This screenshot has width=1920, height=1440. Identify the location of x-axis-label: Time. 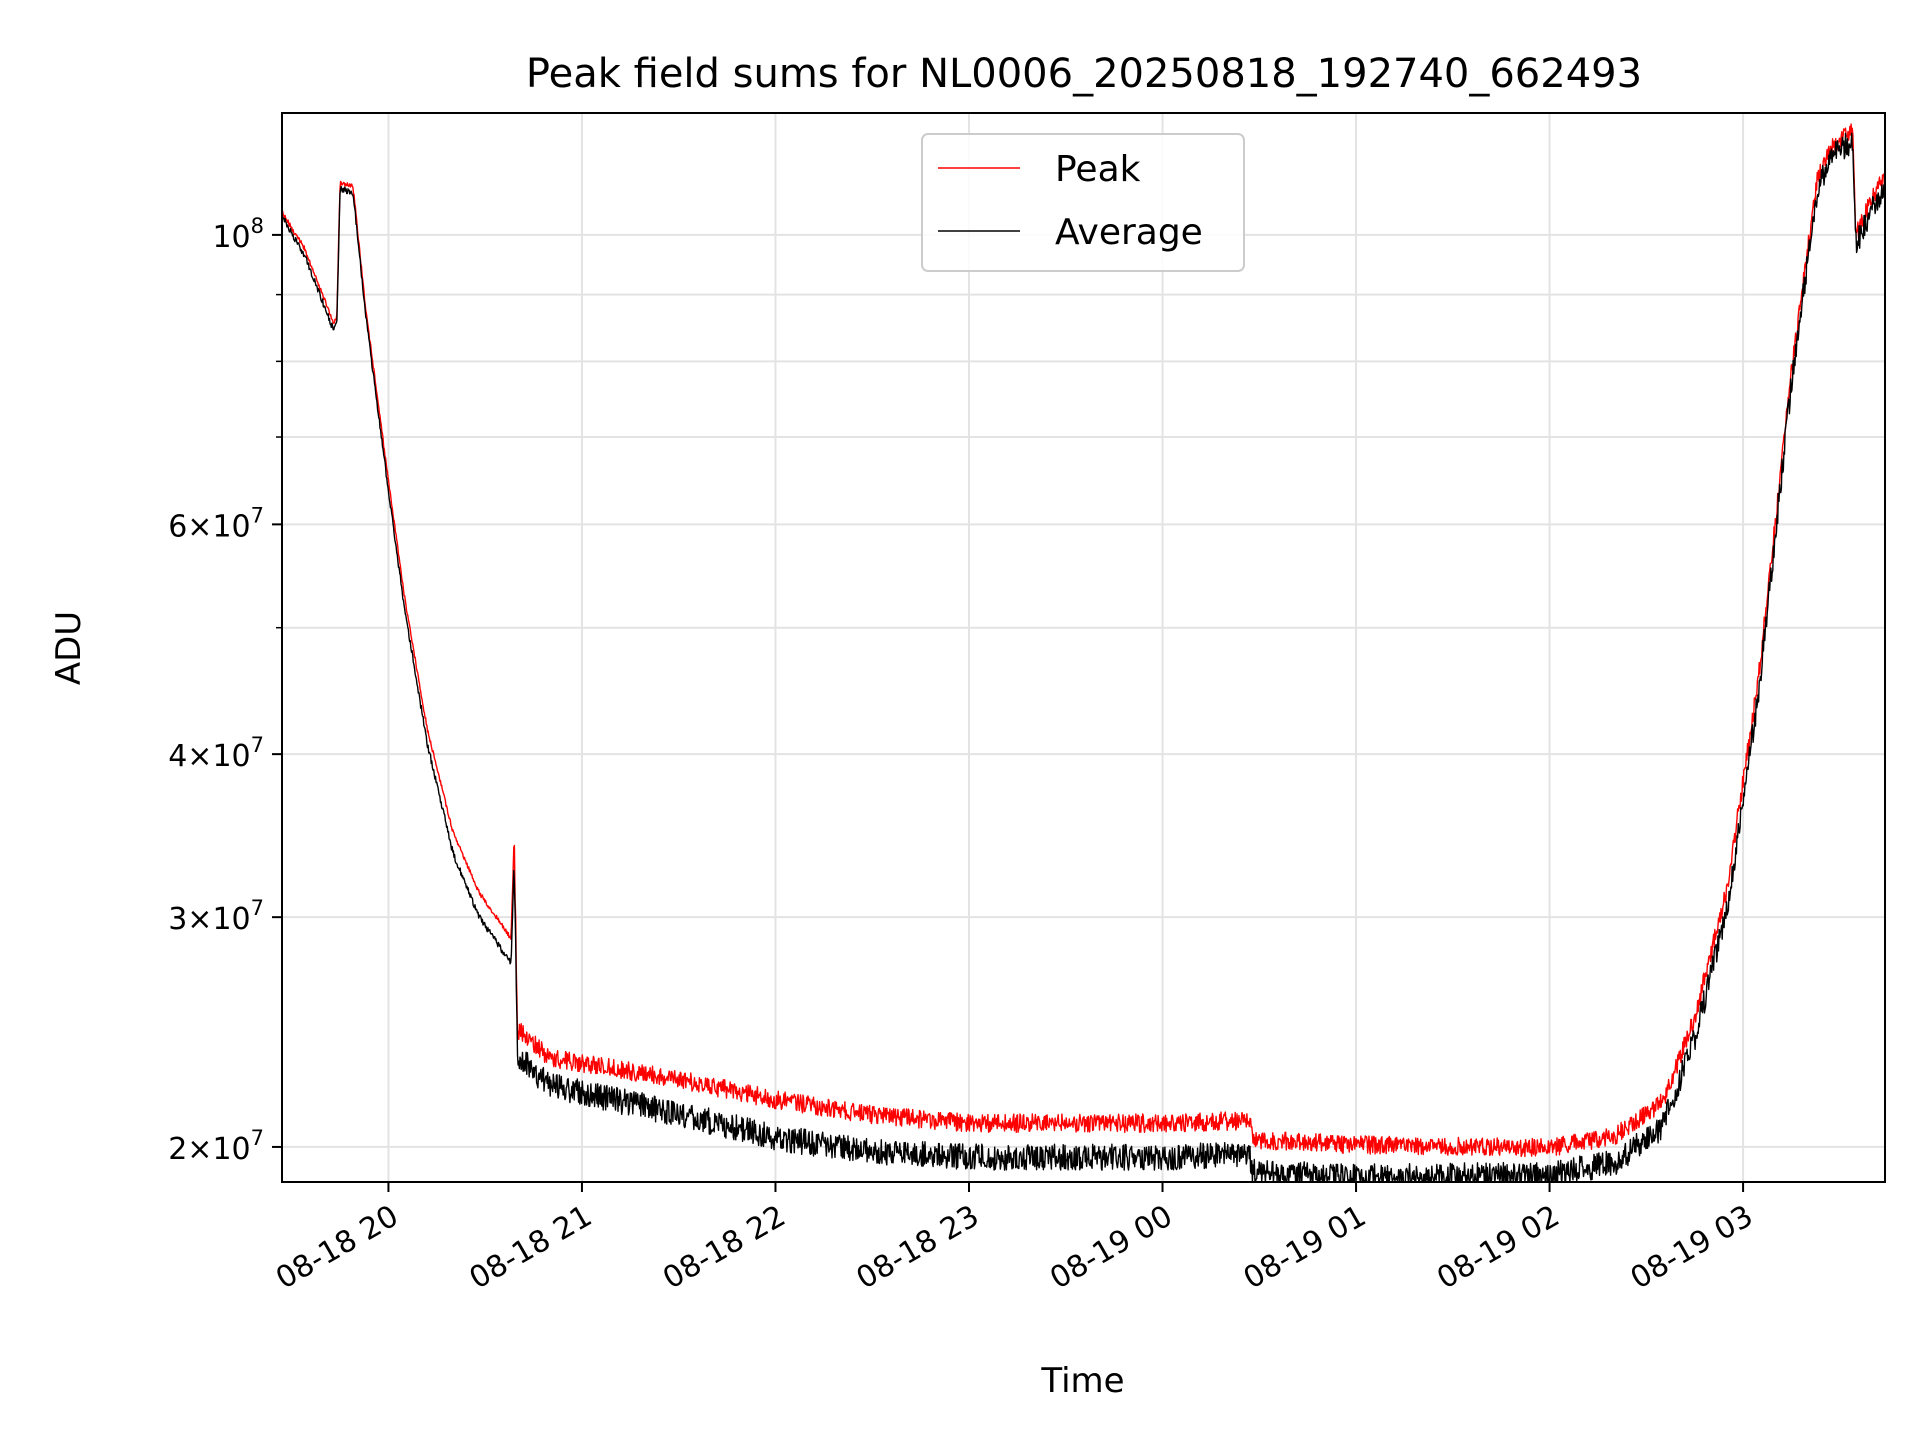
(1082, 1381).